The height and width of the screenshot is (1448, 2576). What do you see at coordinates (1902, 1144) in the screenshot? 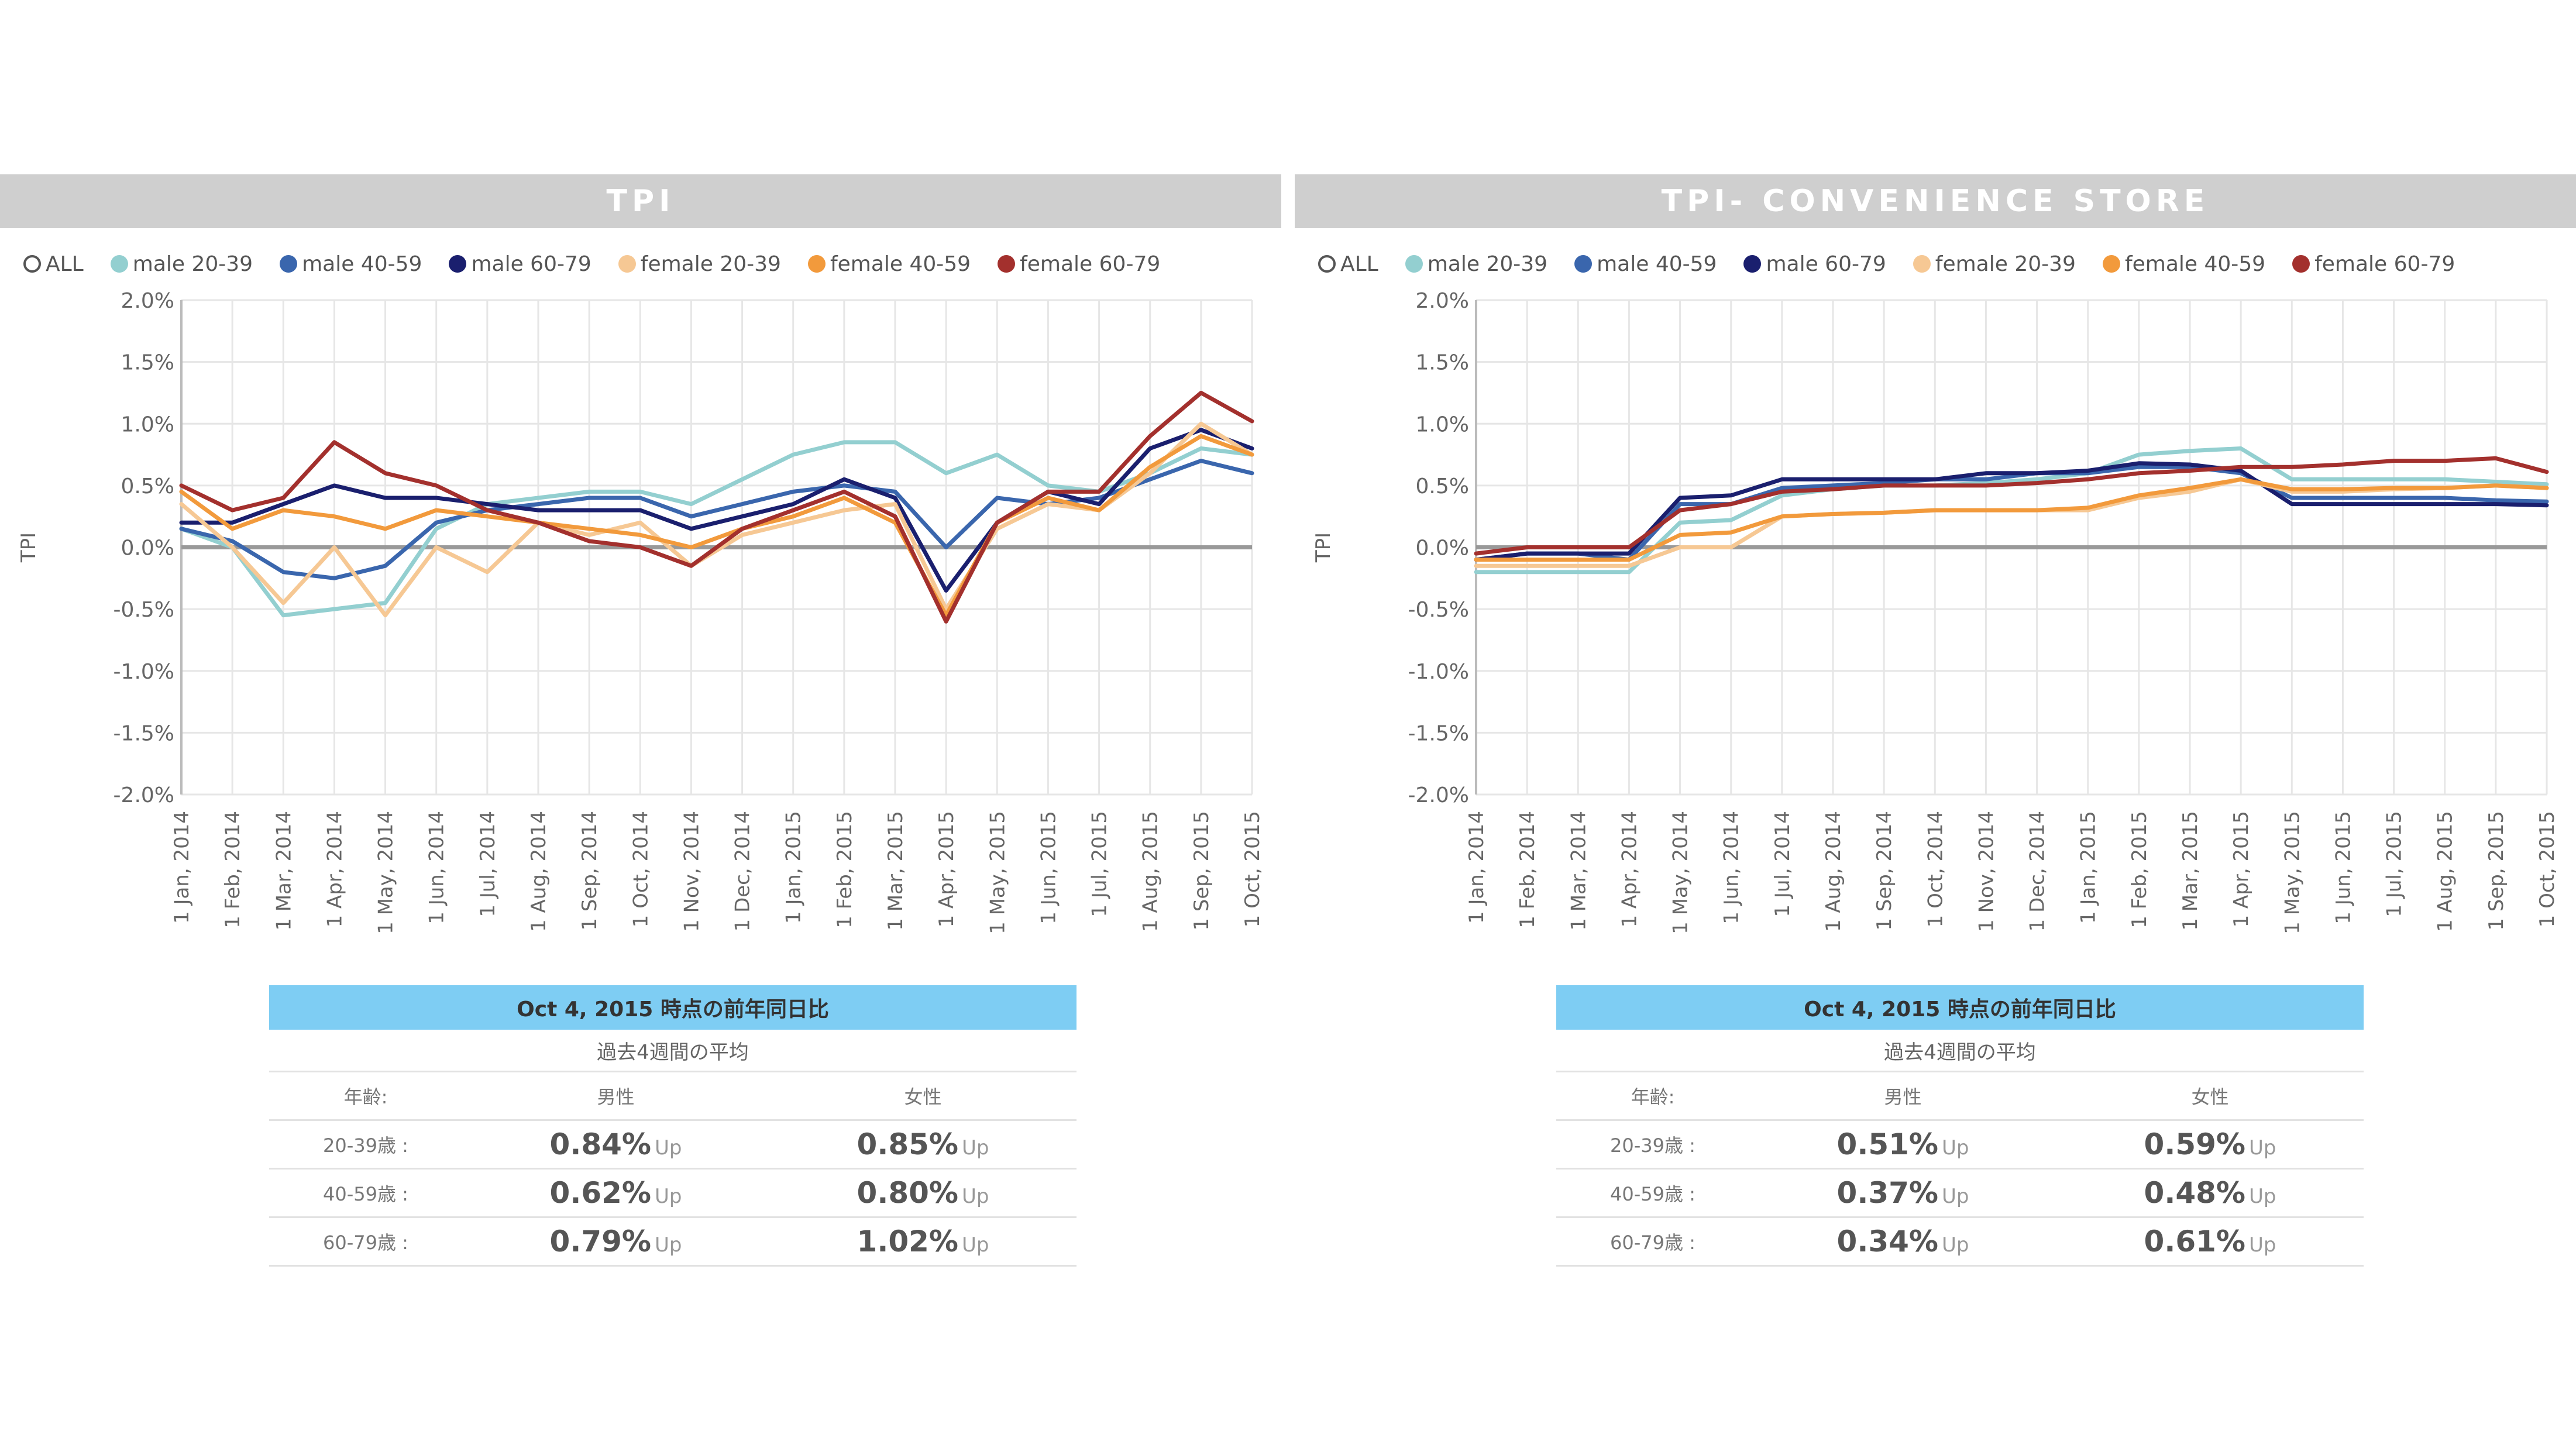
I see `male-value-cell: 0.51% Up` at bounding box center [1902, 1144].